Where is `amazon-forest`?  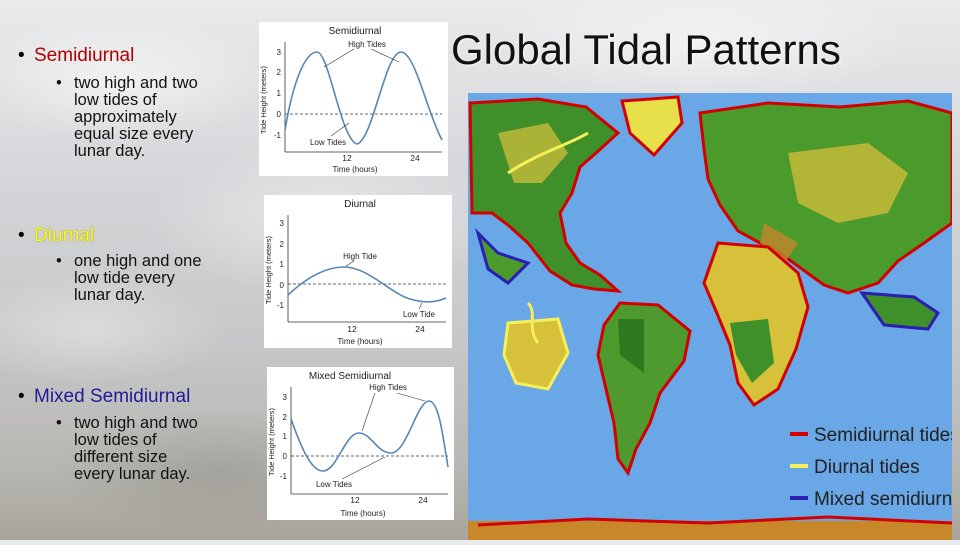
amazon-forest is located at coordinates (631, 346).